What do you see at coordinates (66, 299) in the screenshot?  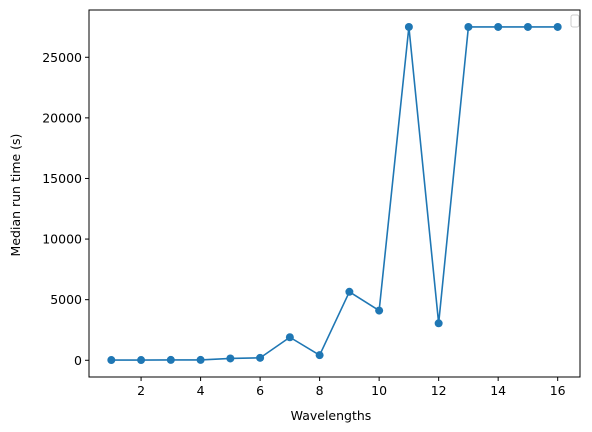 I see `y-tick-label: 5000` at bounding box center [66, 299].